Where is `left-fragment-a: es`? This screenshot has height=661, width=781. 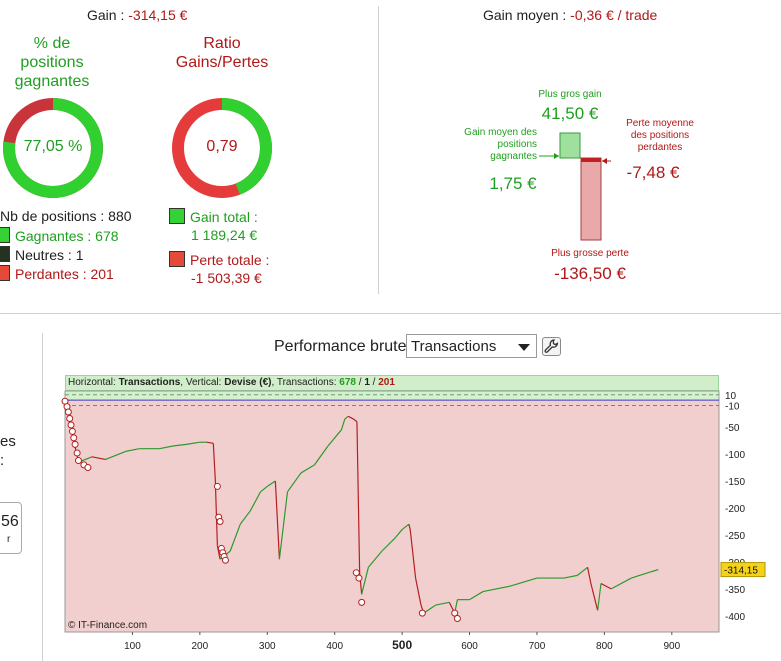
left-fragment-a: es is located at coordinates (8, 441).